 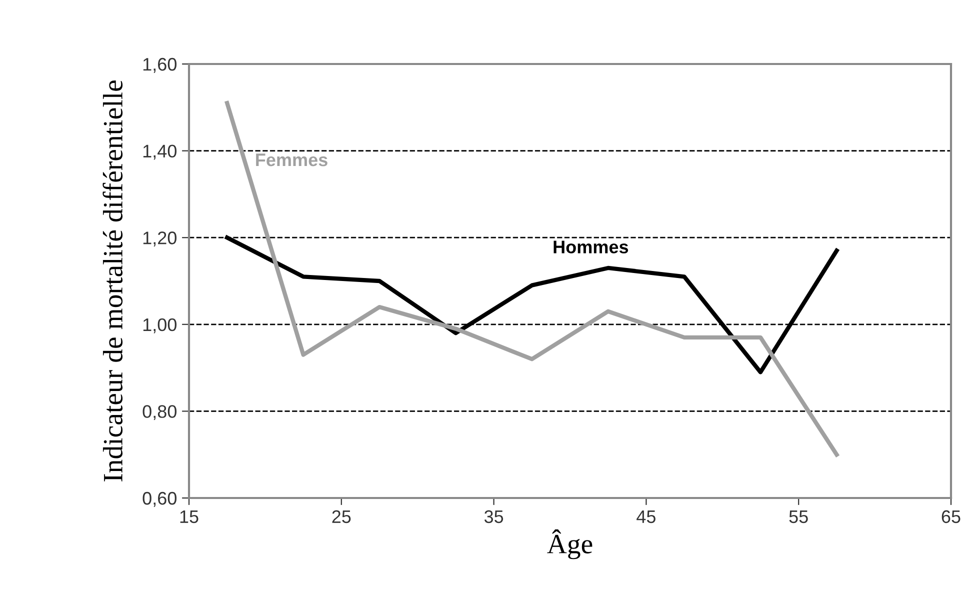 I want to click on y-tick-label: 0,60, so click(x=159, y=499).